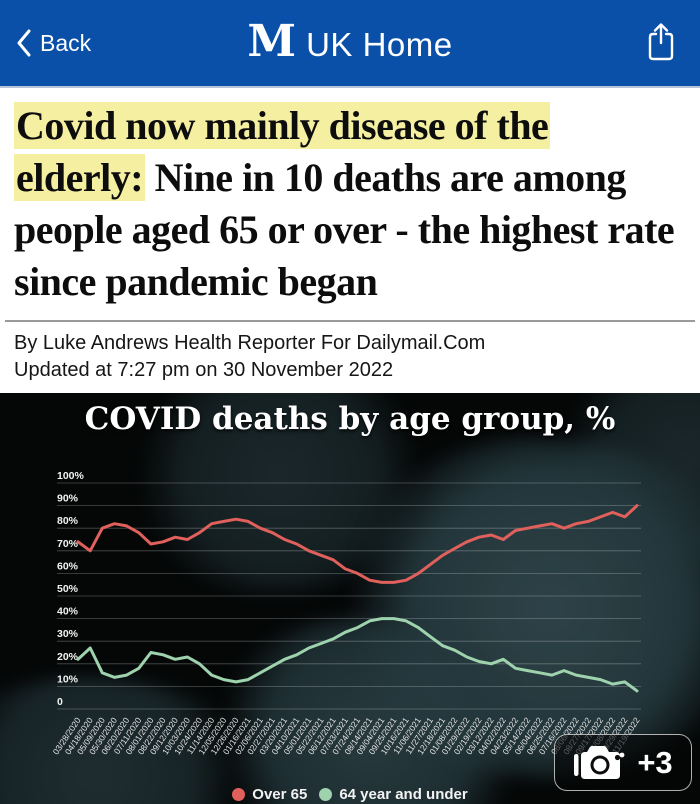  I want to click on photo-gallery-badge: +3, so click(623, 762).